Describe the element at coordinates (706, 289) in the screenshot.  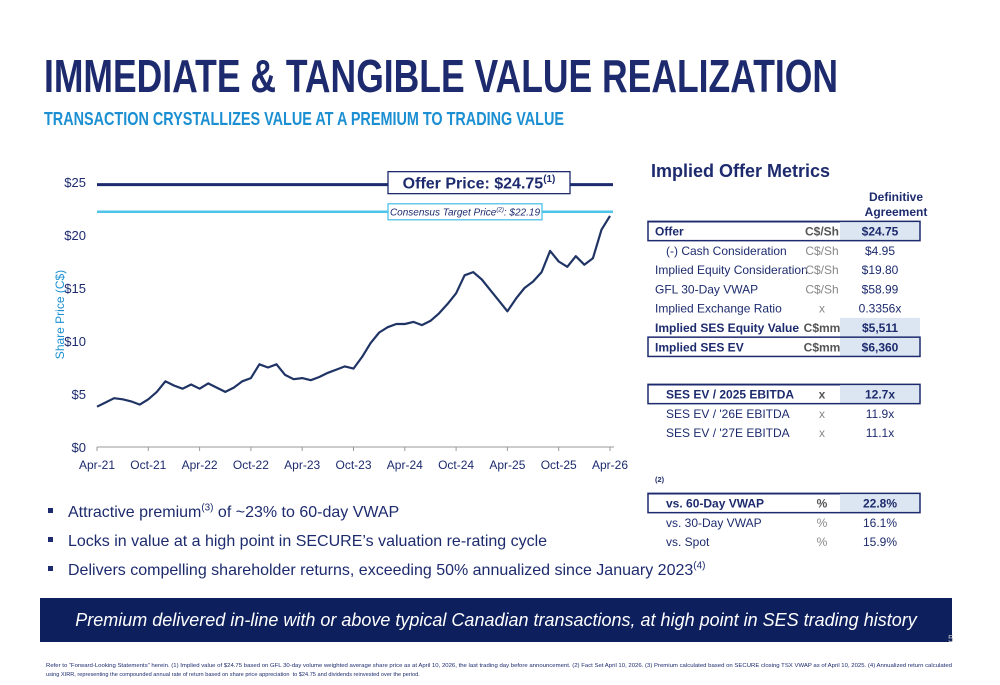
I see `row-label: GFL 30-Day VWAP` at that location.